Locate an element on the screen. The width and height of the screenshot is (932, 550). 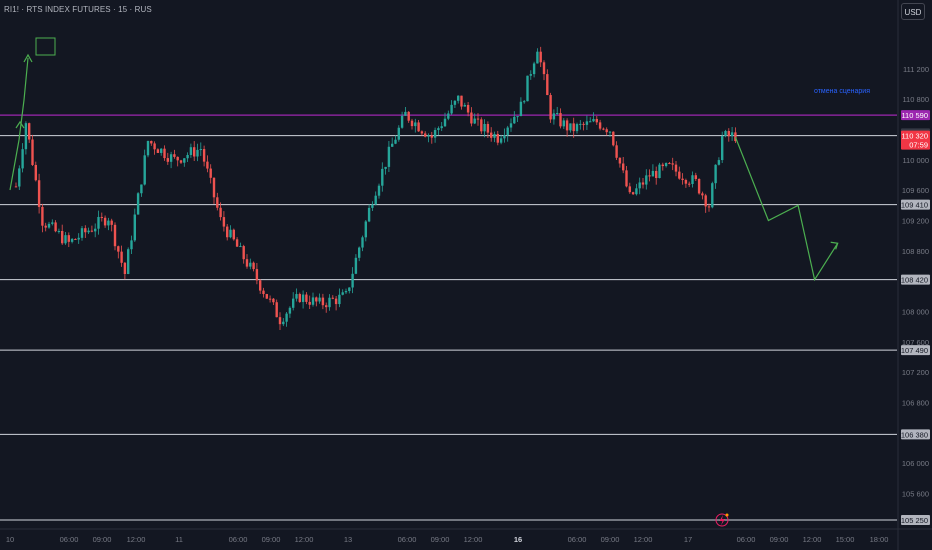
currency-button: USD is located at coordinates (913, 11).